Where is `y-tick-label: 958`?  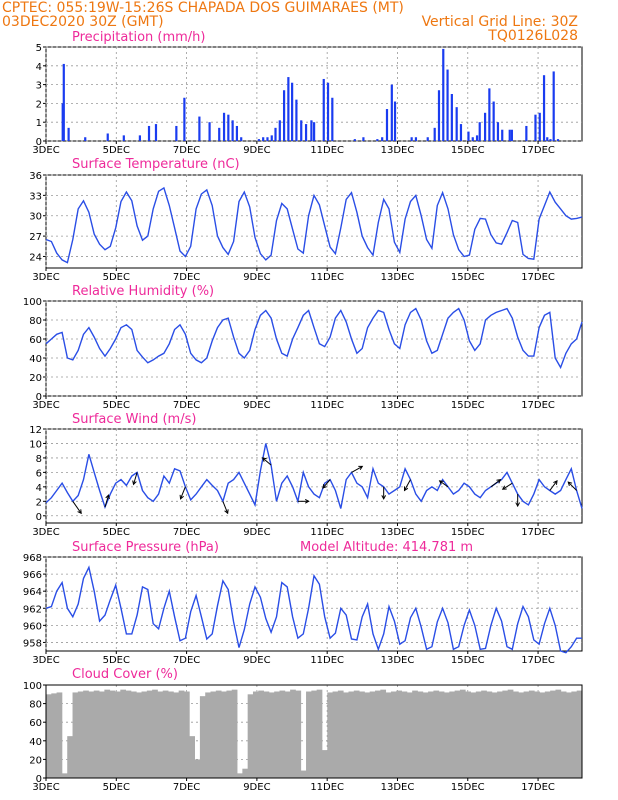 y-tick-label: 958 is located at coordinates (32, 643).